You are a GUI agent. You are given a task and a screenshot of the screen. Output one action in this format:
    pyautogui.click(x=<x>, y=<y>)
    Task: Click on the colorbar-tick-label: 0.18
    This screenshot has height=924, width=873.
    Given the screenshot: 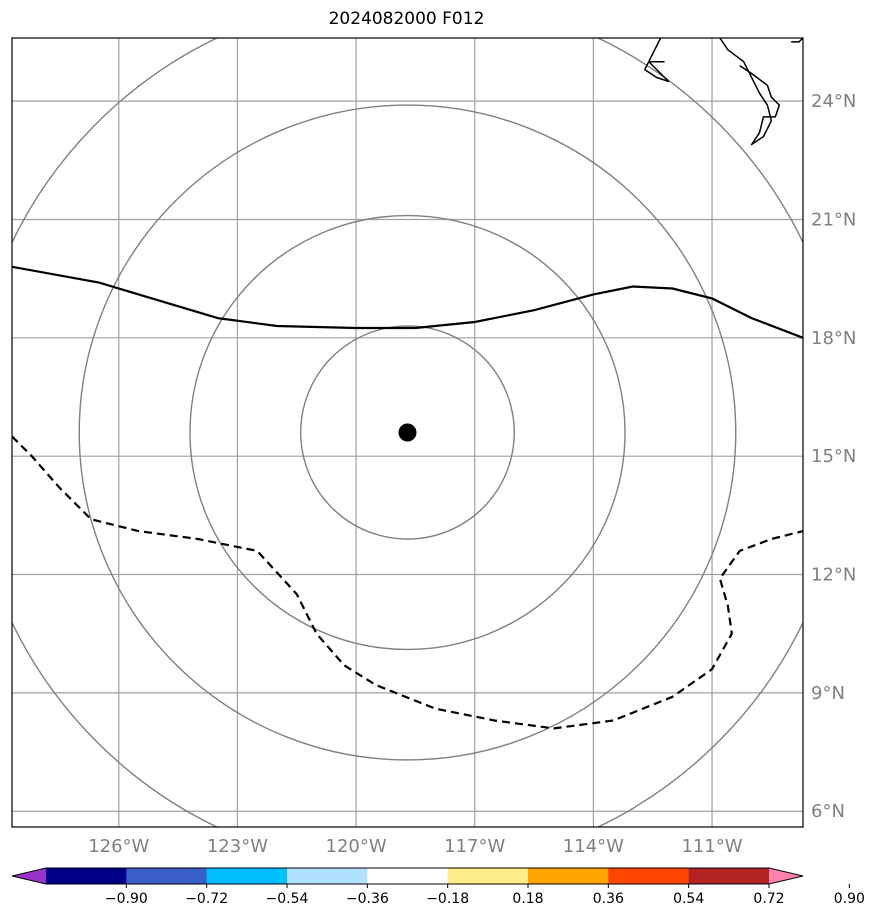 What is the action you would take?
    pyautogui.click(x=527, y=899)
    